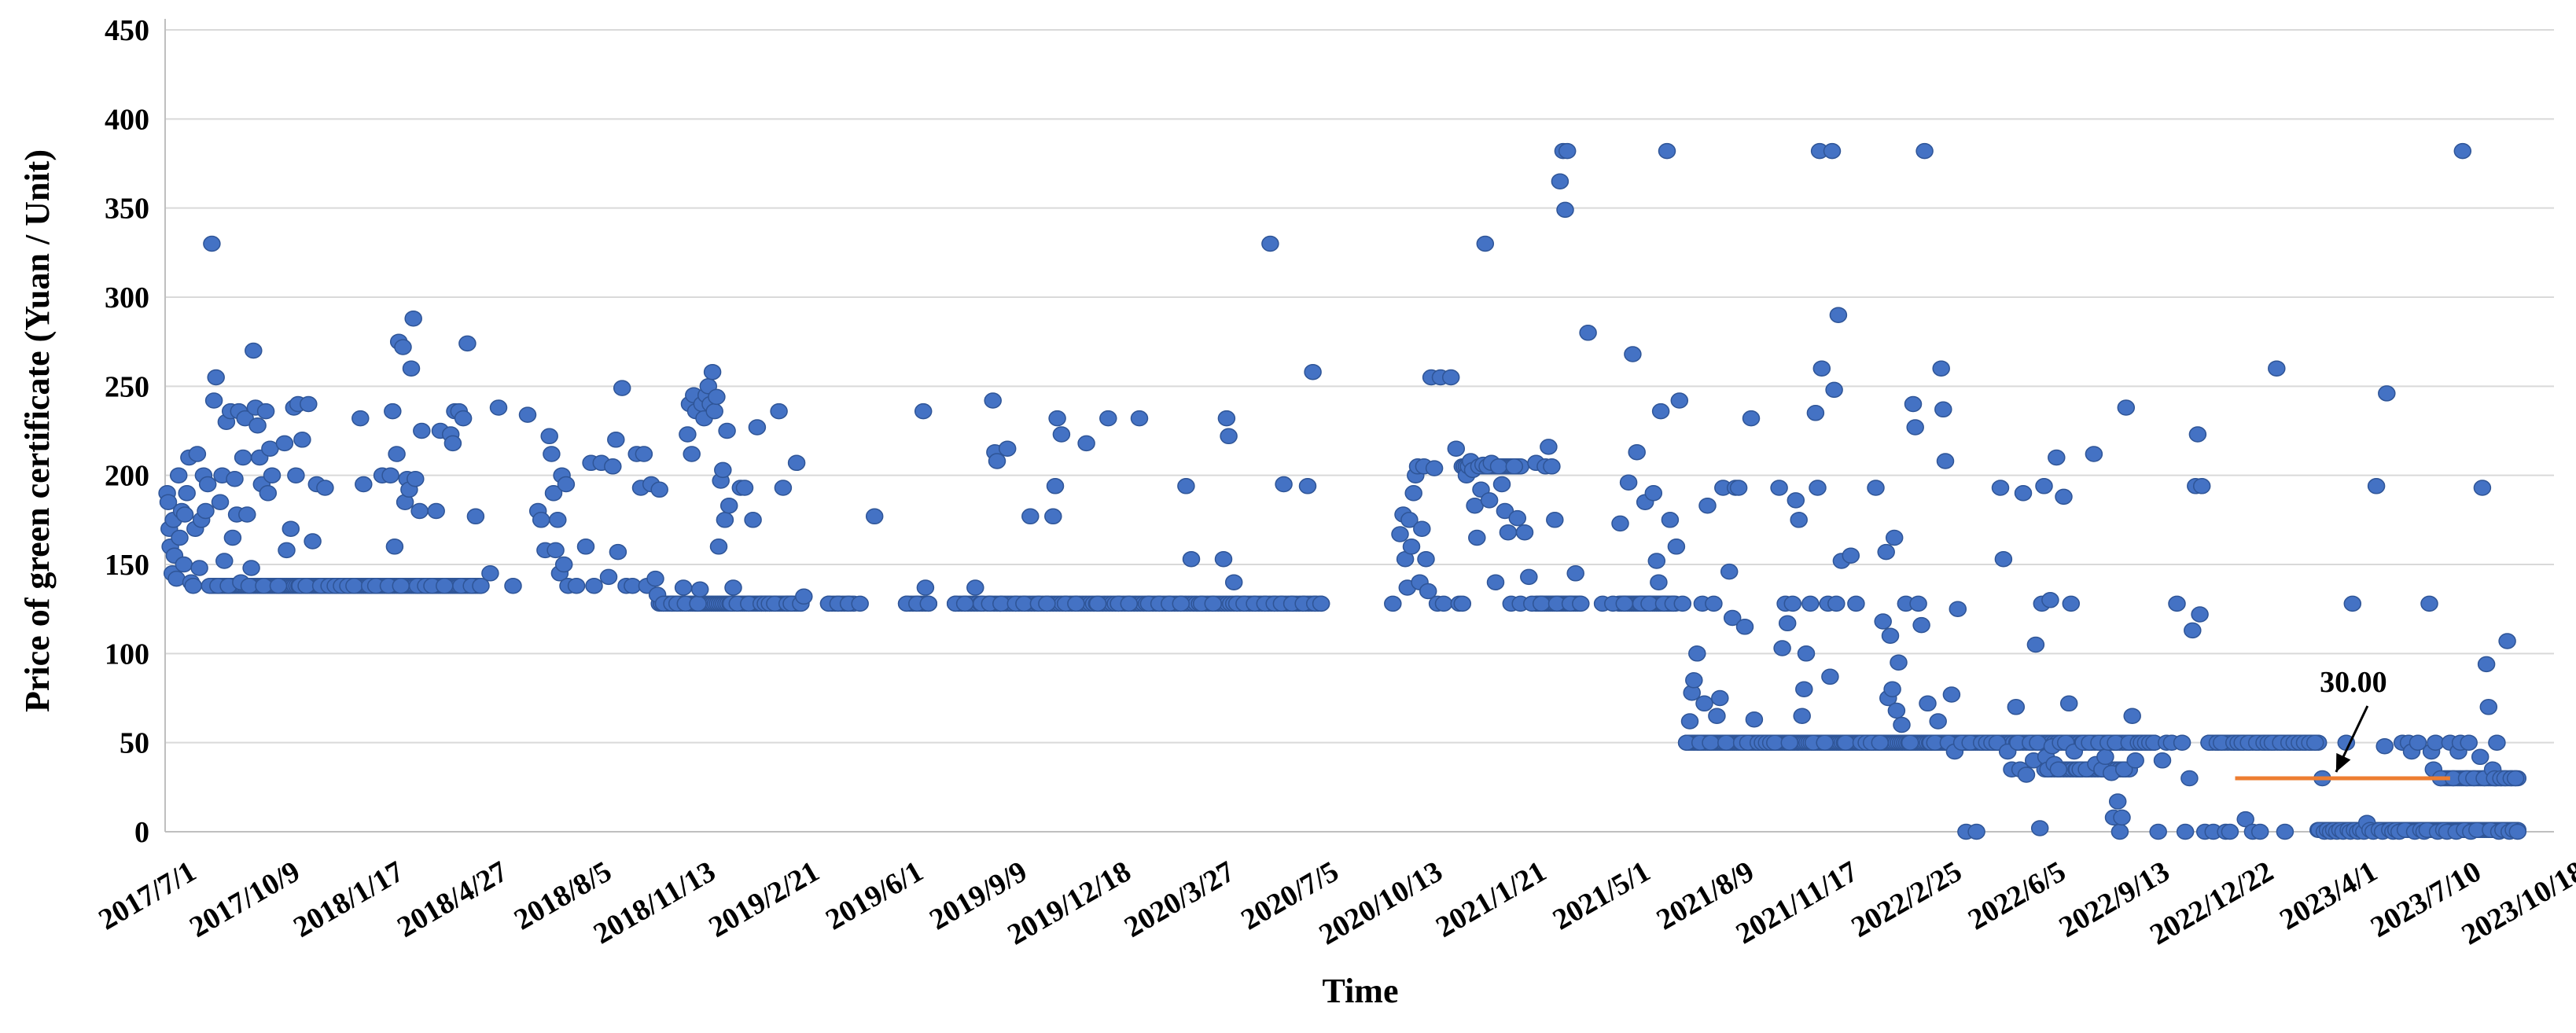 Image resolution: width=2576 pixels, height=1033 pixels. Describe the element at coordinates (37, 430) in the screenshot. I see `y-axis-label: Price of green certificate (Yuan / Unit)` at that location.